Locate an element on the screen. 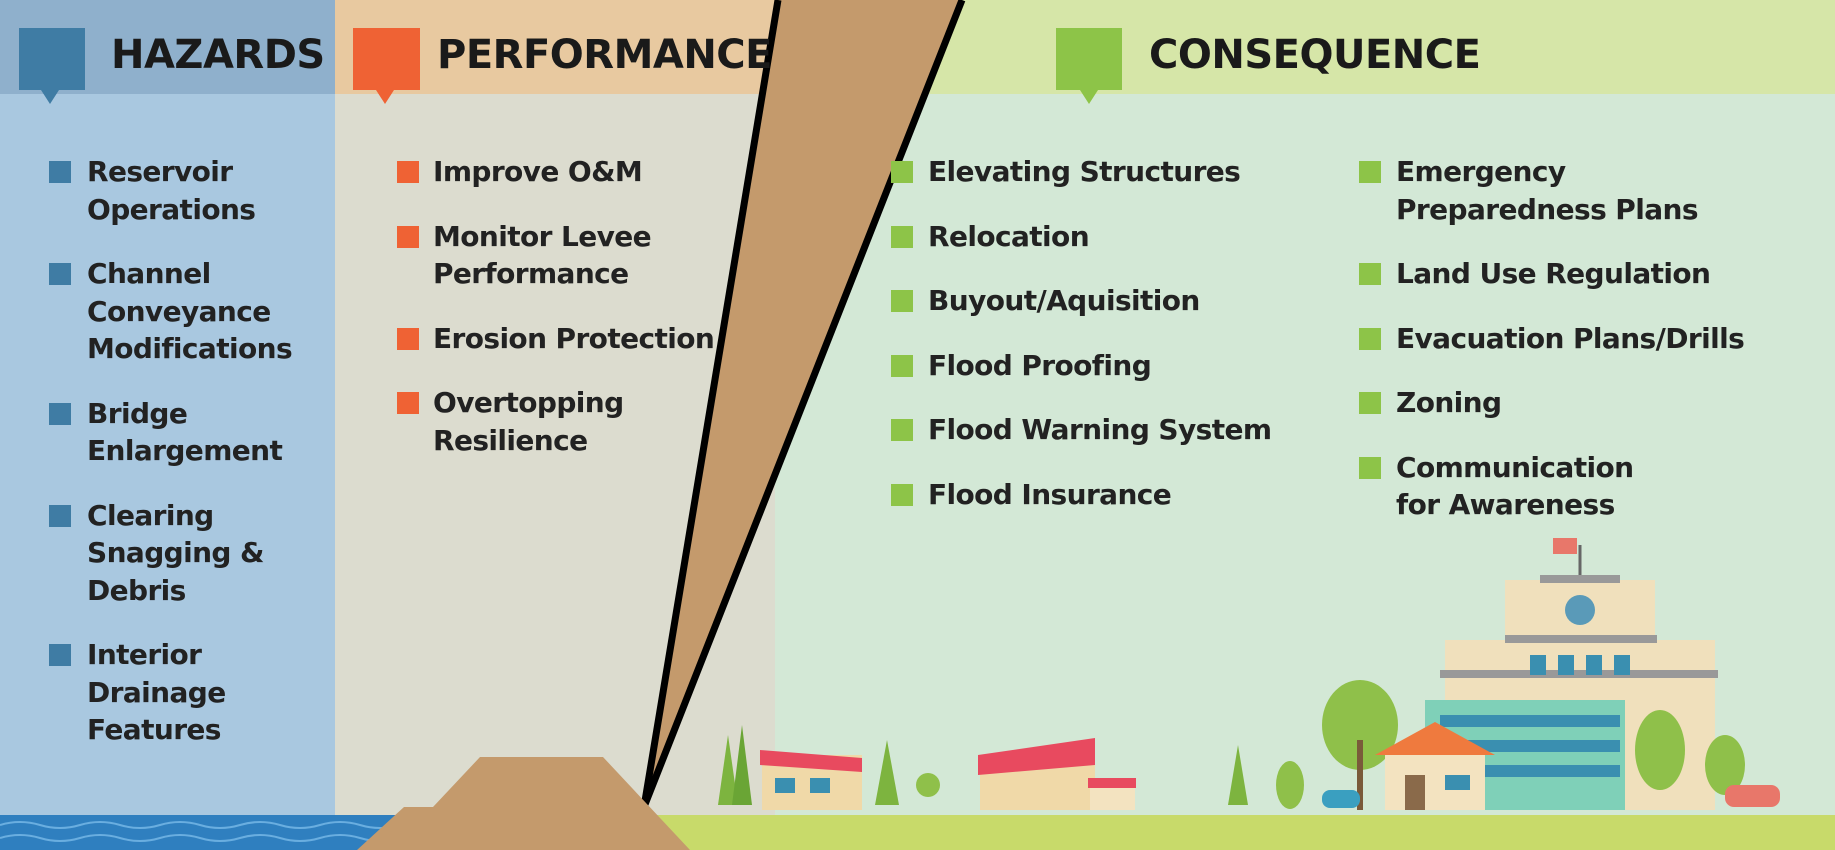 The image size is (1835, 850). item-text: Conveyance is located at coordinates (179, 311).